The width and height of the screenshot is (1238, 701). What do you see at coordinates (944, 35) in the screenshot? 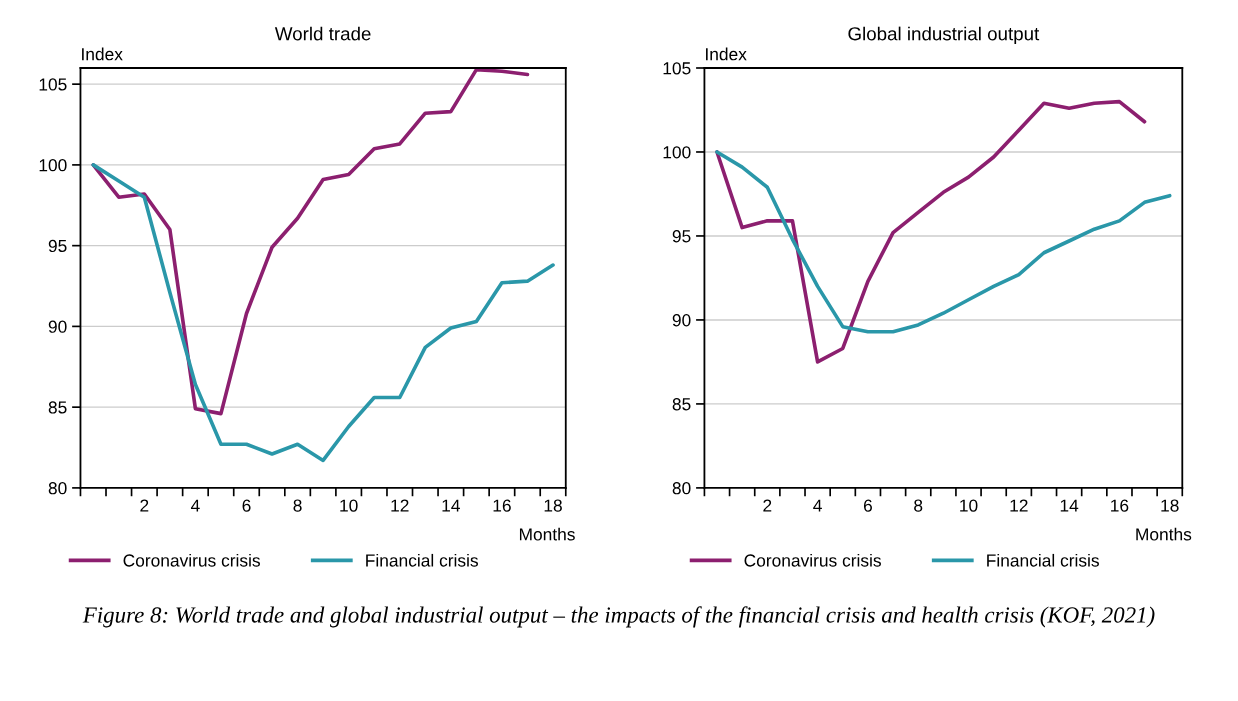
I see `chart-title: Global industrial output` at bounding box center [944, 35].